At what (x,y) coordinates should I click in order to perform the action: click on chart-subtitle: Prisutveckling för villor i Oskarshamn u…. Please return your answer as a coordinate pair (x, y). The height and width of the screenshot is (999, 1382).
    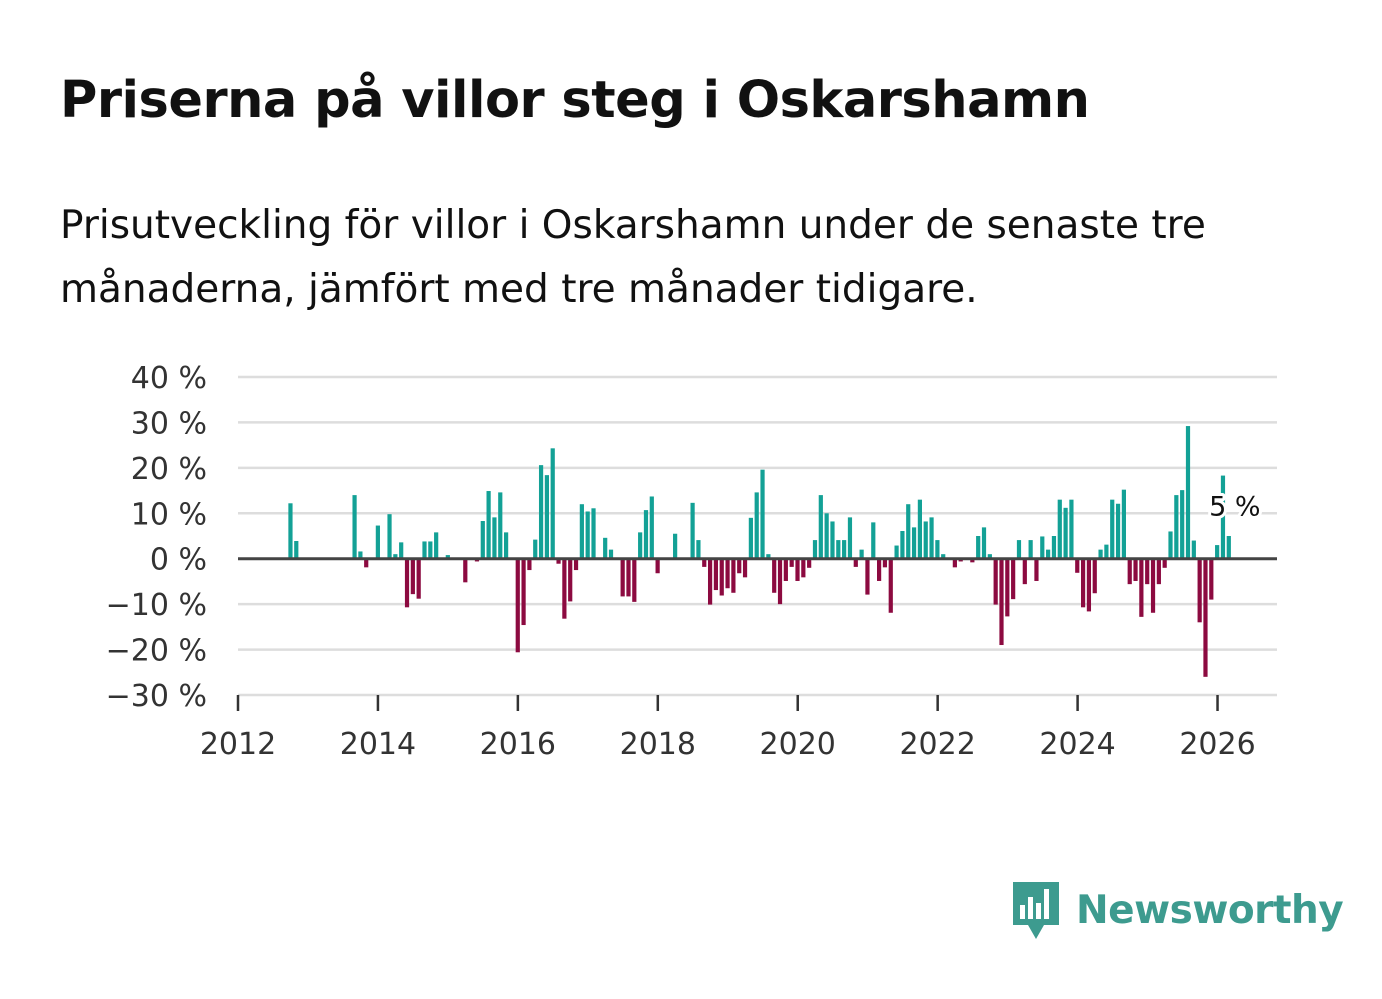
    Looking at the image, I should click on (633, 257).